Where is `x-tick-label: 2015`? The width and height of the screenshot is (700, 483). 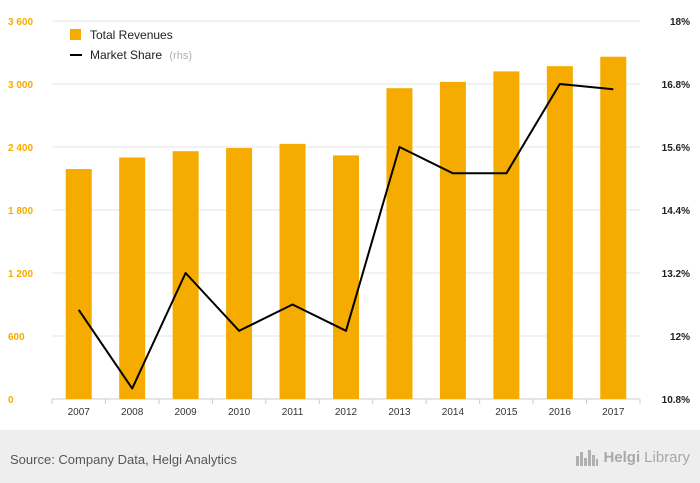
x-tick-label: 2015 is located at coordinates (506, 412).